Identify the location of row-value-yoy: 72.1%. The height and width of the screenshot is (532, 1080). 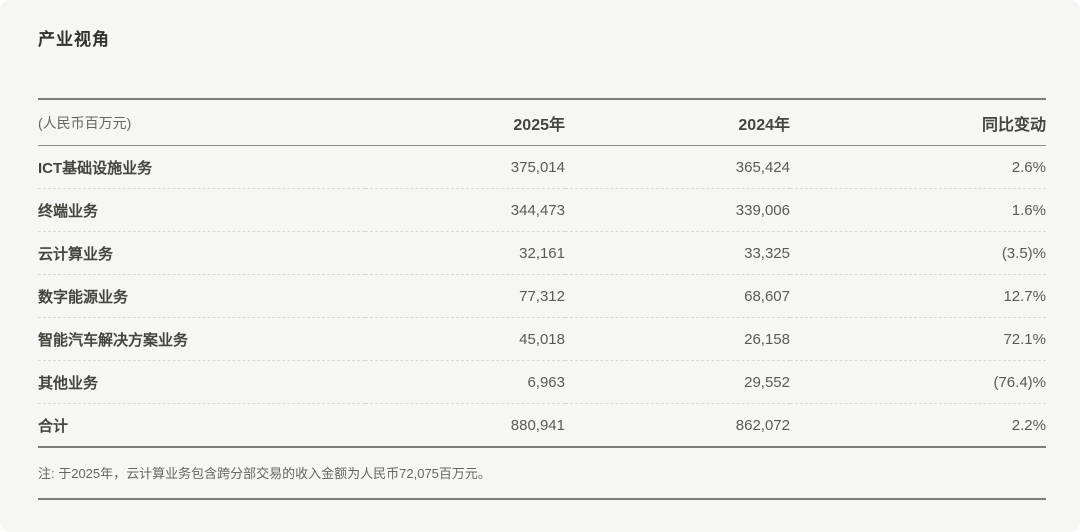
(918, 339).